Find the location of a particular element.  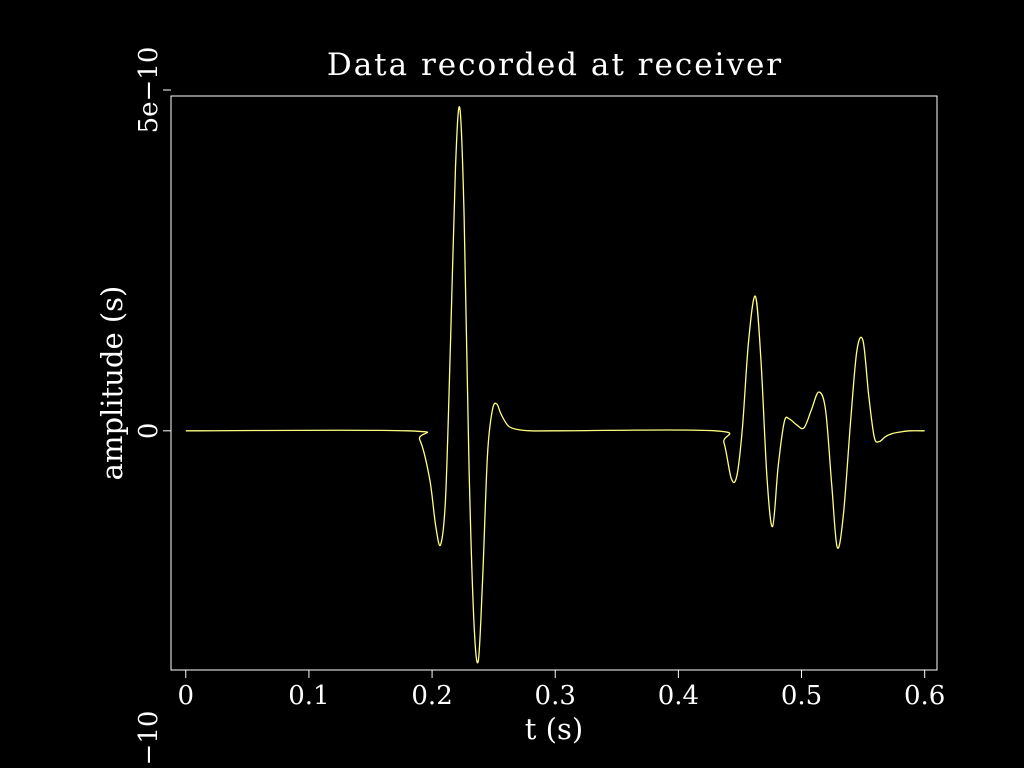

x-tick-label: 0.1 is located at coordinates (308, 696).